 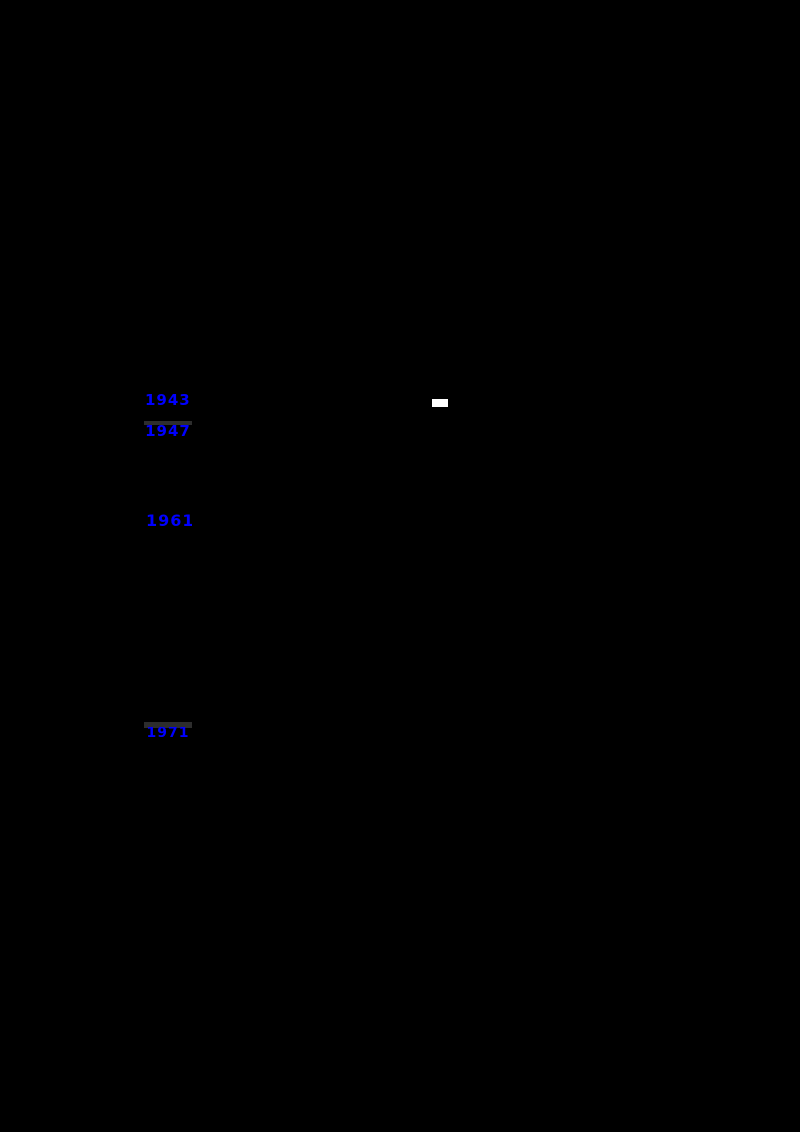 What do you see at coordinates (167, 400) in the screenshot?
I see `year-link: 1943` at bounding box center [167, 400].